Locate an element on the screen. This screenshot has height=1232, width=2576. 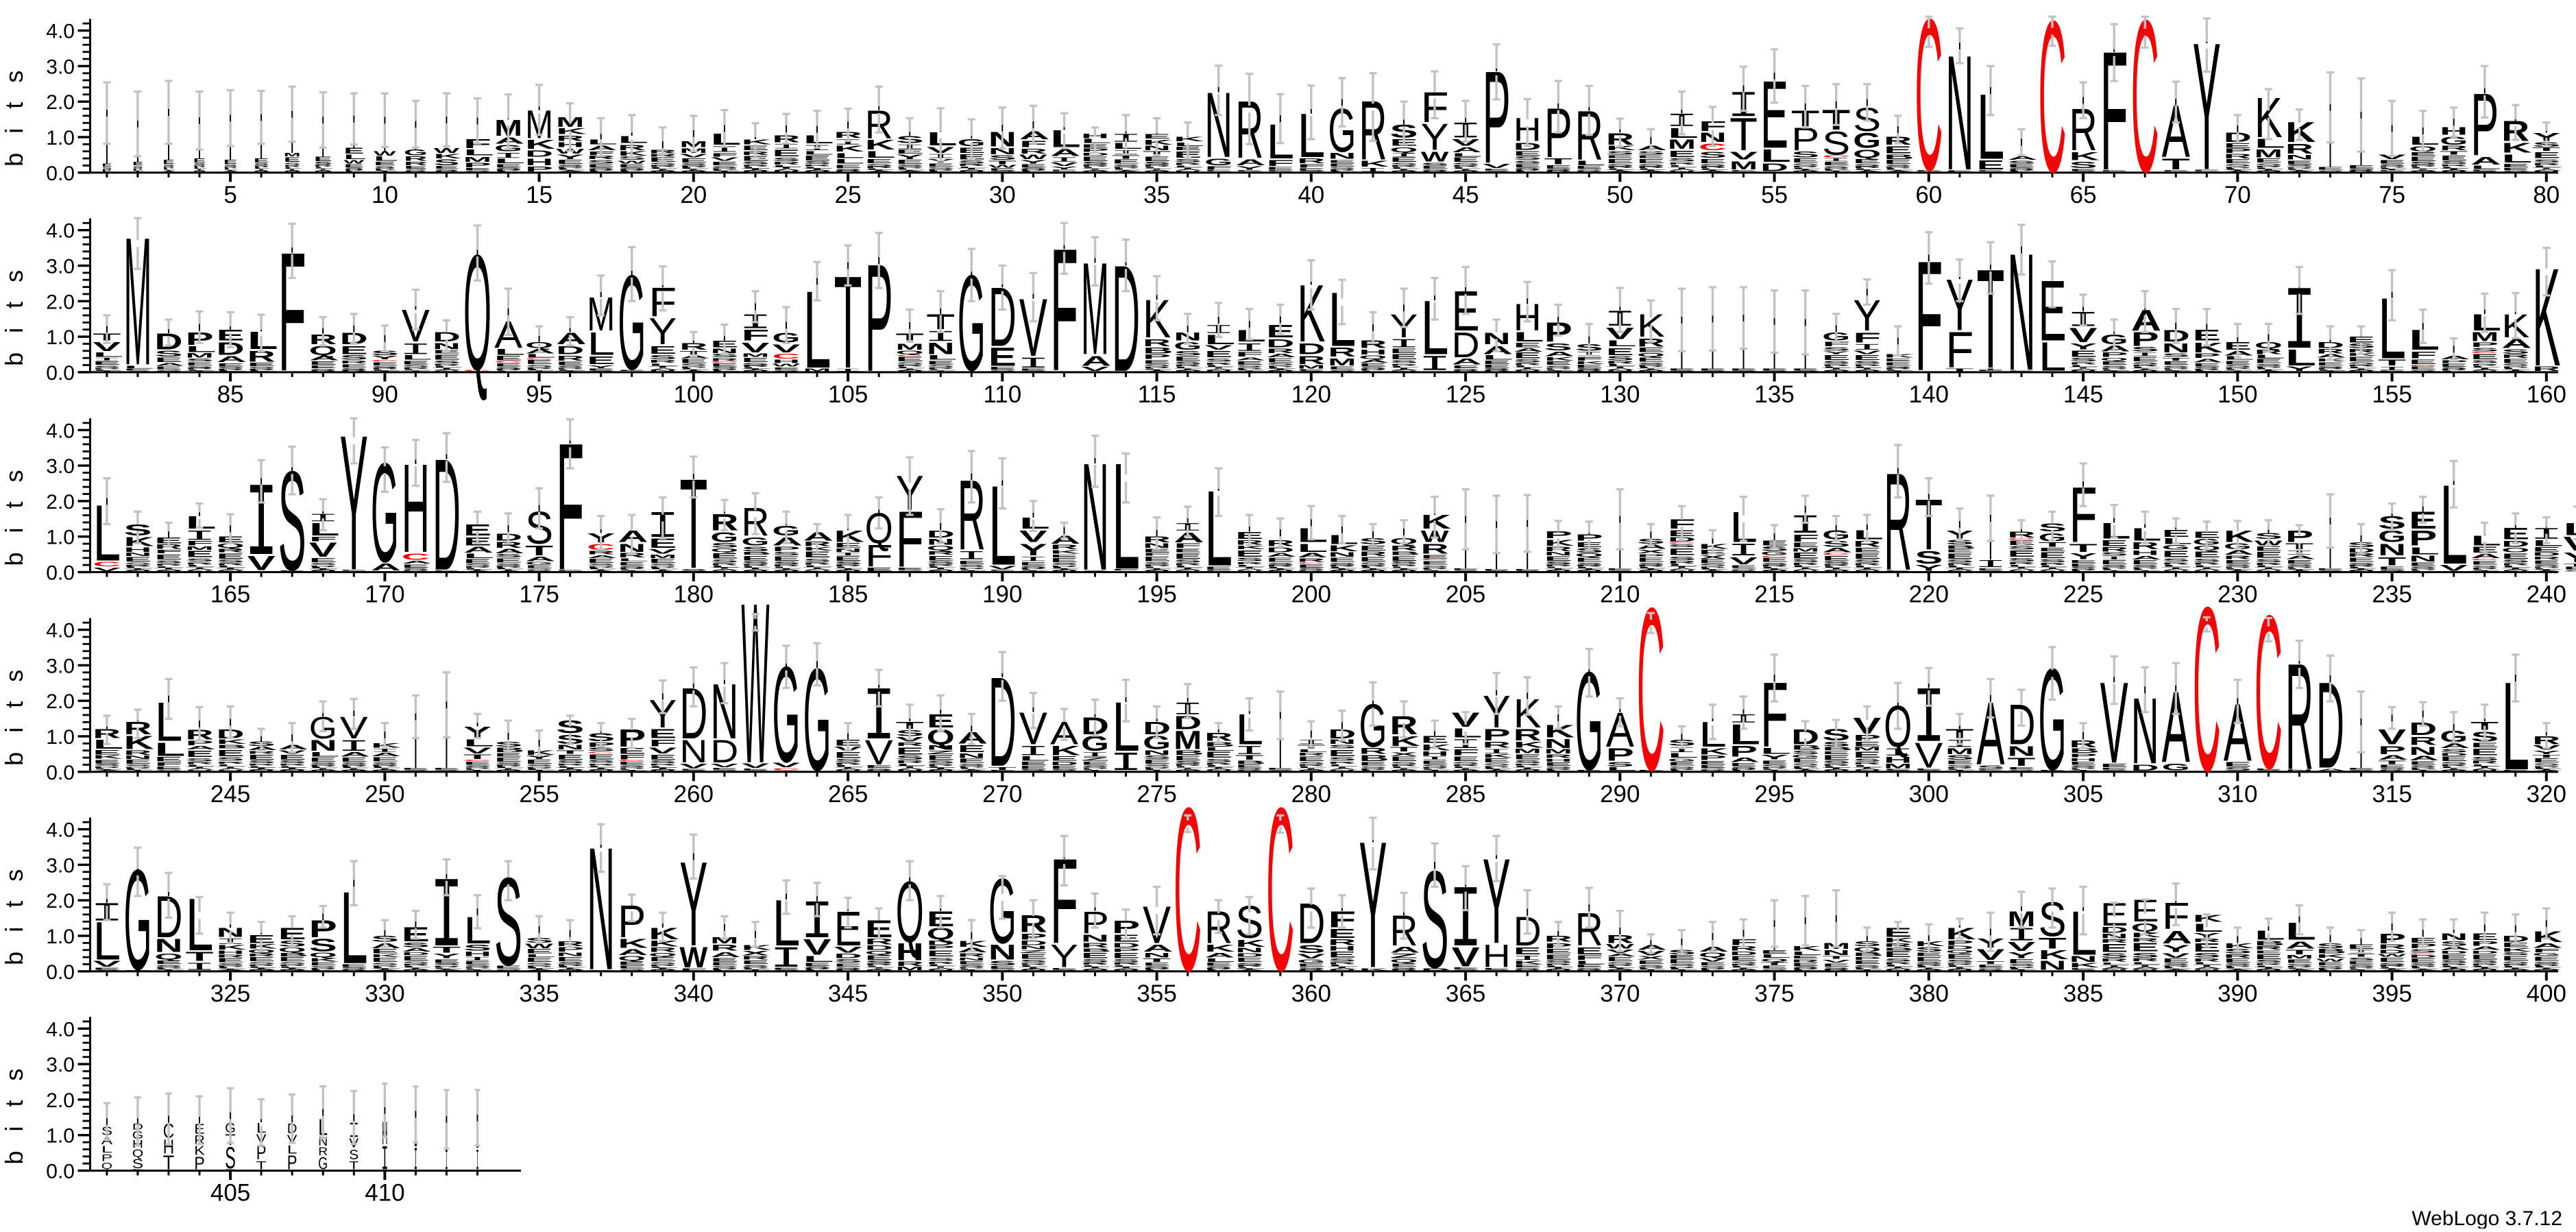
svg-text: bits is located at coordinates (14, 907).